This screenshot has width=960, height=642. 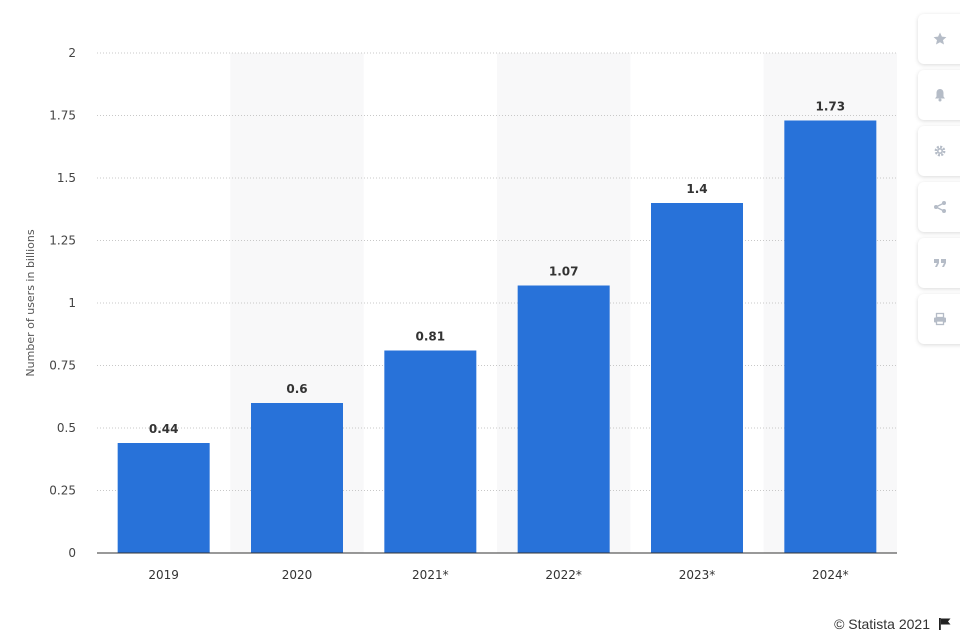 I want to click on cite-button, so click(x=939, y=263).